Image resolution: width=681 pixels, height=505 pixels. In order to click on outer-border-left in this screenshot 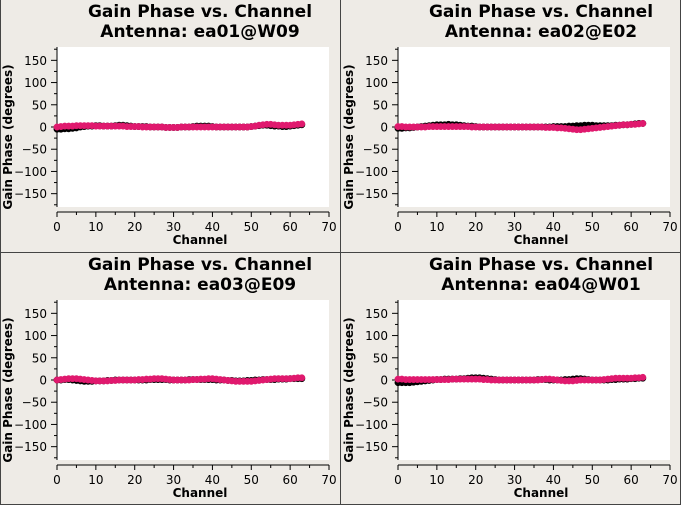, I will do `click(0, 252)`.